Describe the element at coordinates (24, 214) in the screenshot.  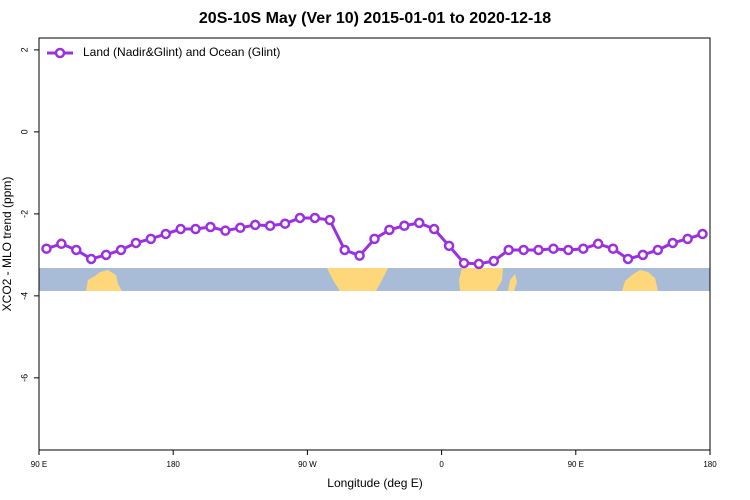
I see `y-tick-label: -2` at that location.